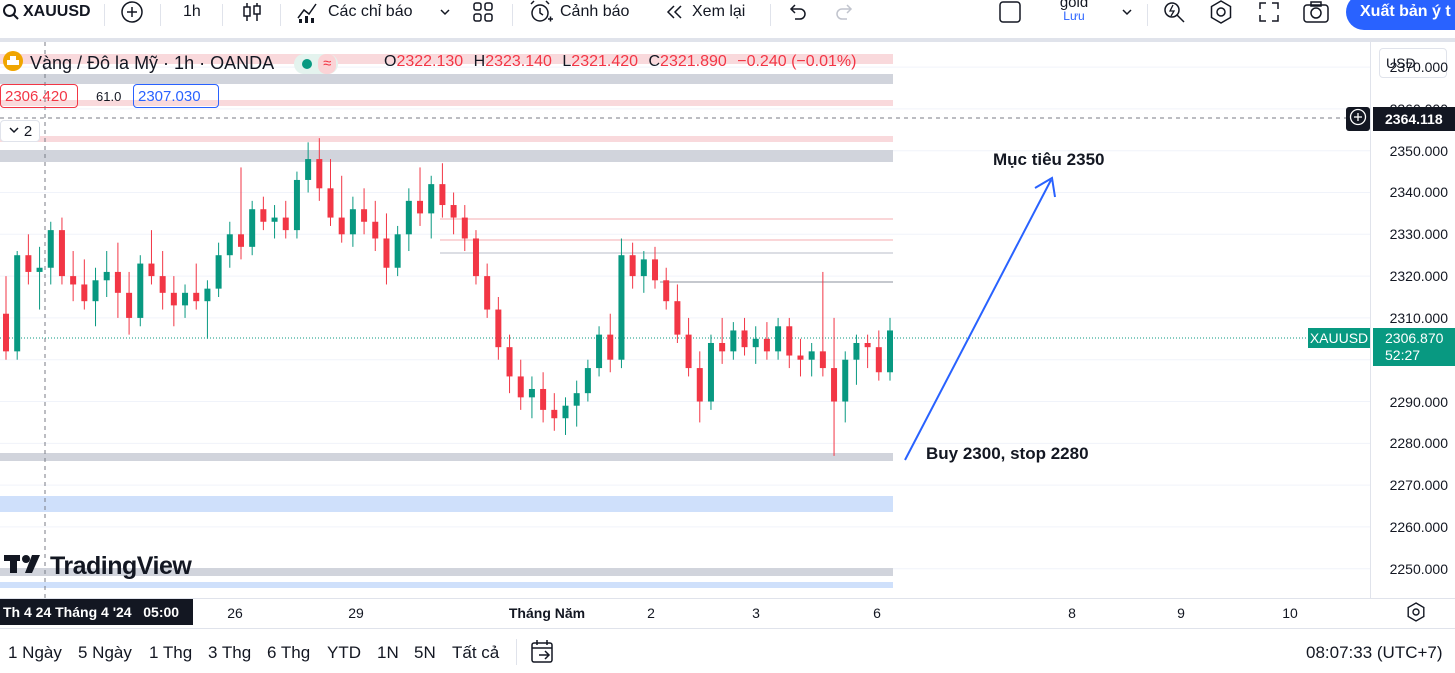 The width and height of the screenshot is (1455, 673). What do you see at coordinates (105, 652) in the screenshot?
I see `range-button: 5 Ngày` at bounding box center [105, 652].